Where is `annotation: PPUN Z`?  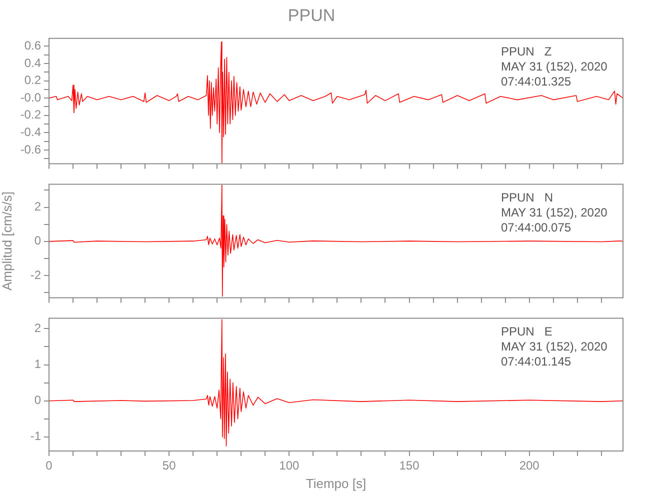 annotation: PPUN Z is located at coordinates (526, 51).